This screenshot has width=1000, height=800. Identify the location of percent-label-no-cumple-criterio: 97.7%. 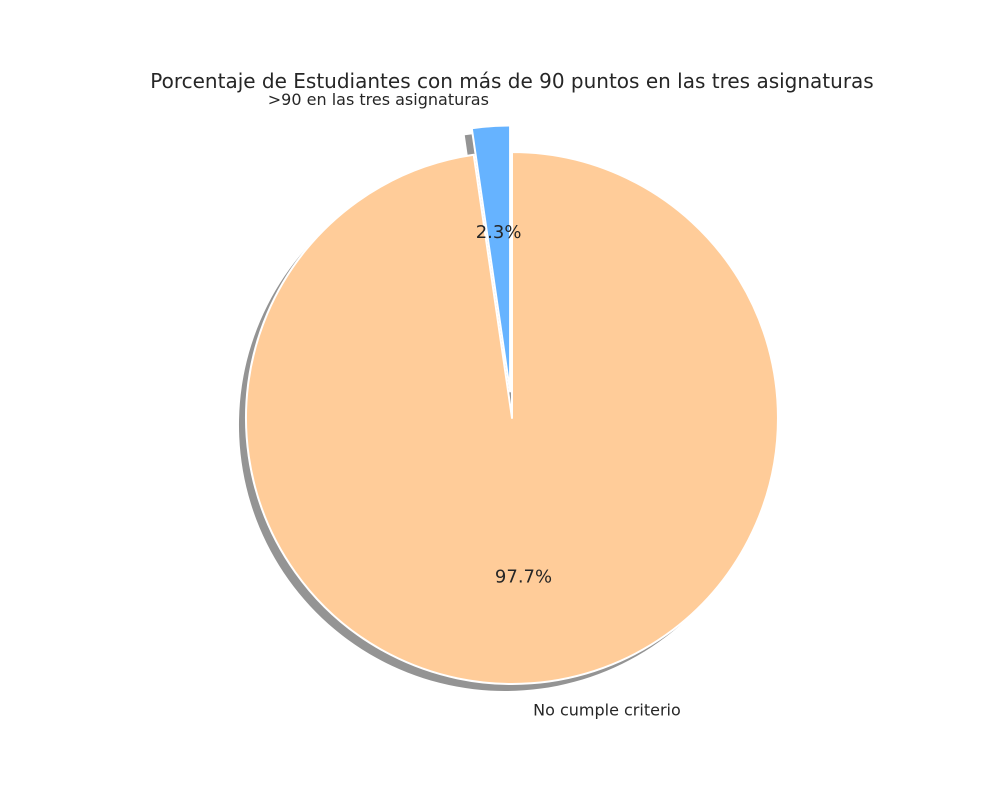
(523, 577).